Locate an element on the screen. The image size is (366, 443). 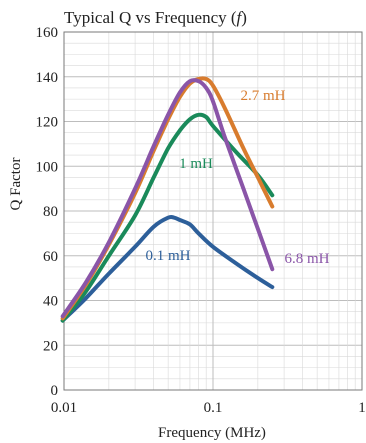
y-tick-label: 80 is located at coordinates (50, 212).